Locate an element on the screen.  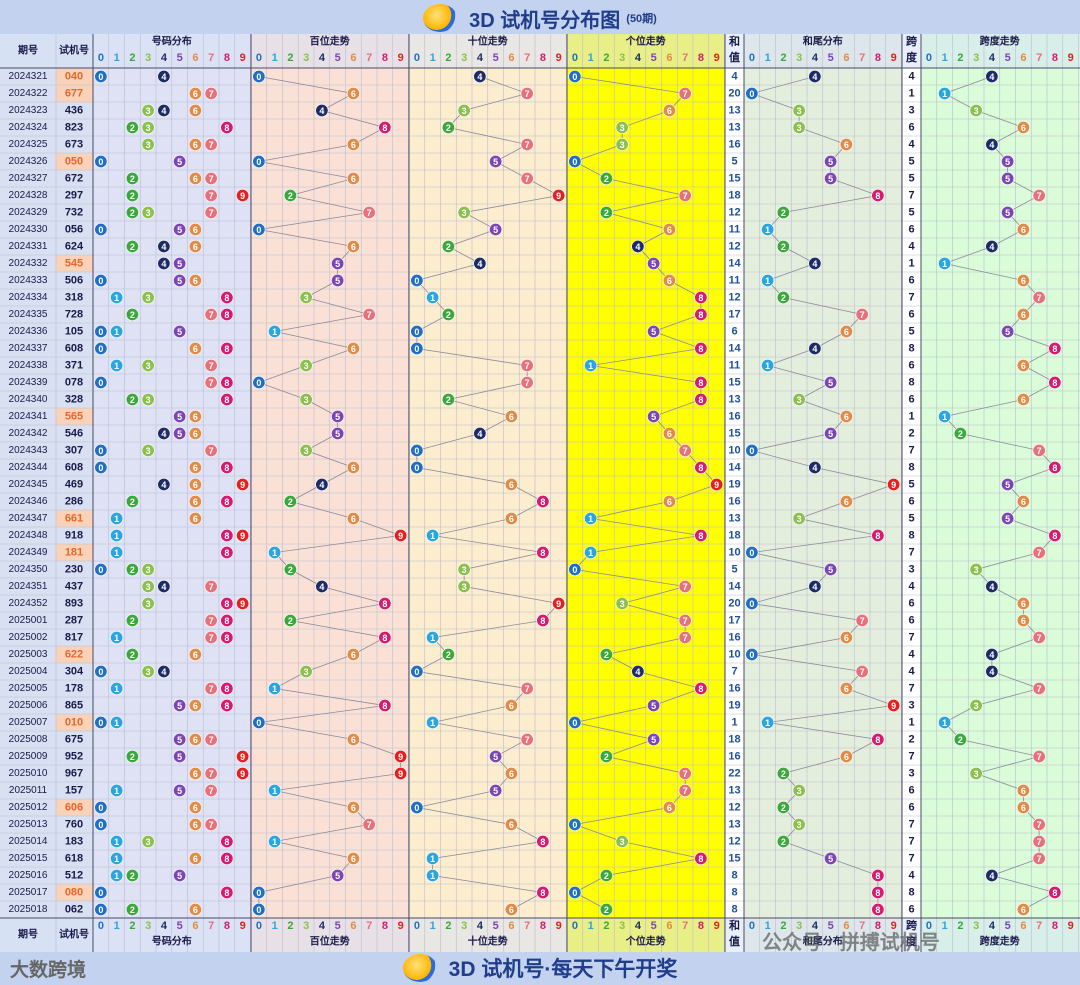
digit-header-tens-1: 1 is located at coordinates (433, 58).